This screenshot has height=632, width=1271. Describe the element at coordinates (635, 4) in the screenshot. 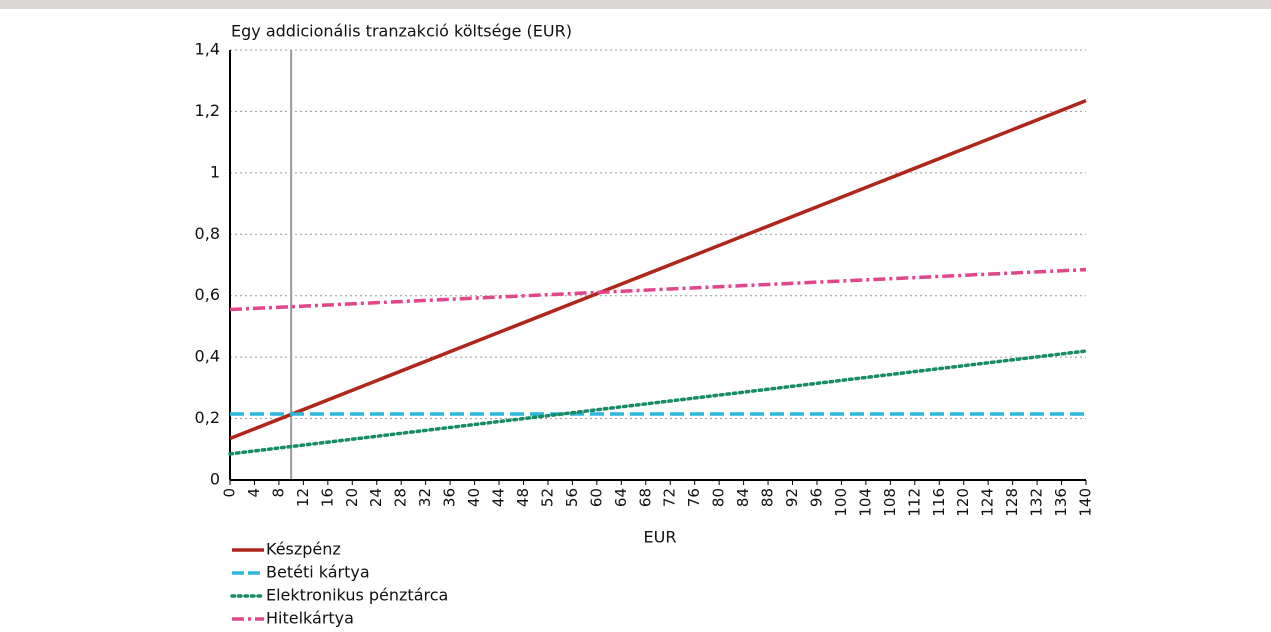

I see `top-bar` at that location.